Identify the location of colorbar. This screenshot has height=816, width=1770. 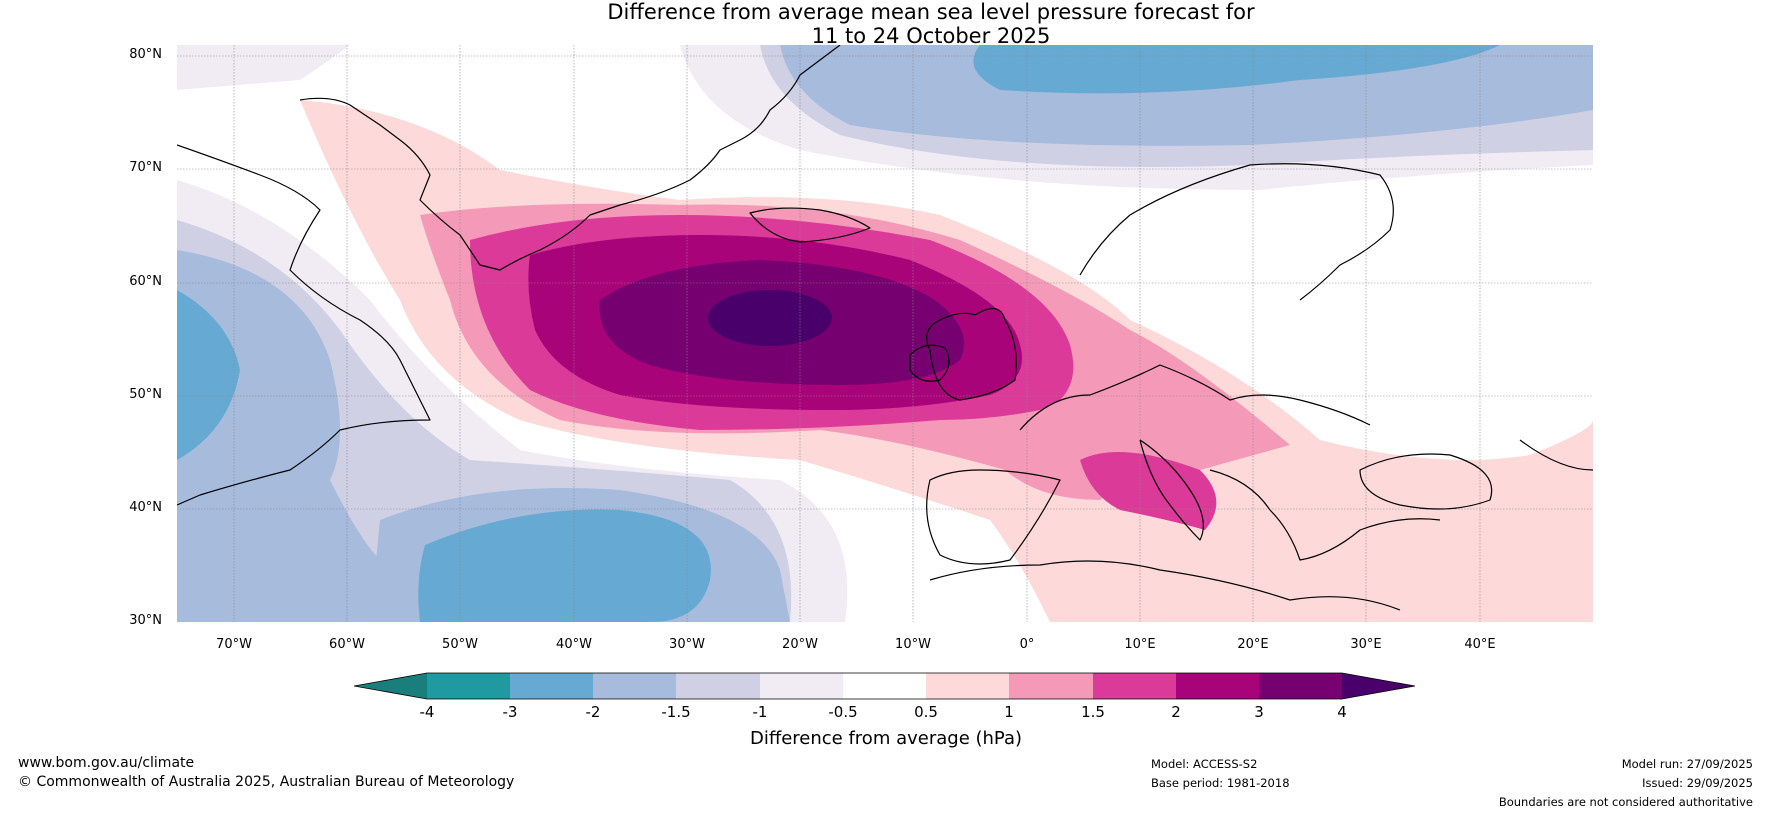
(884, 686).